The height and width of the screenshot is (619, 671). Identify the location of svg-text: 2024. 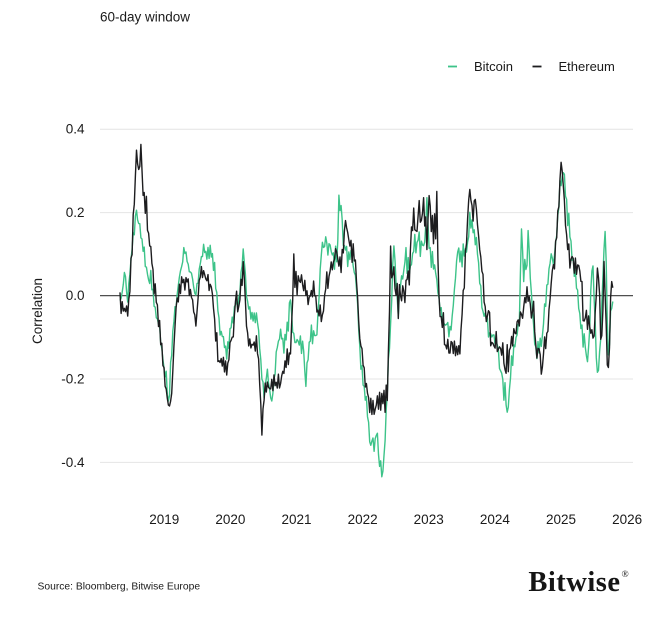
(495, 519).